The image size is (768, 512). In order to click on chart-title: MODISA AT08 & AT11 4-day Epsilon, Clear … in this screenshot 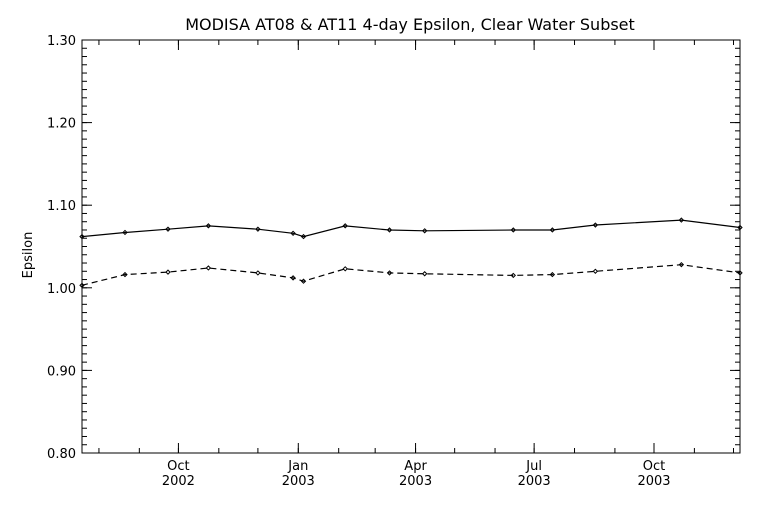, I will do `click(410, 24)`.